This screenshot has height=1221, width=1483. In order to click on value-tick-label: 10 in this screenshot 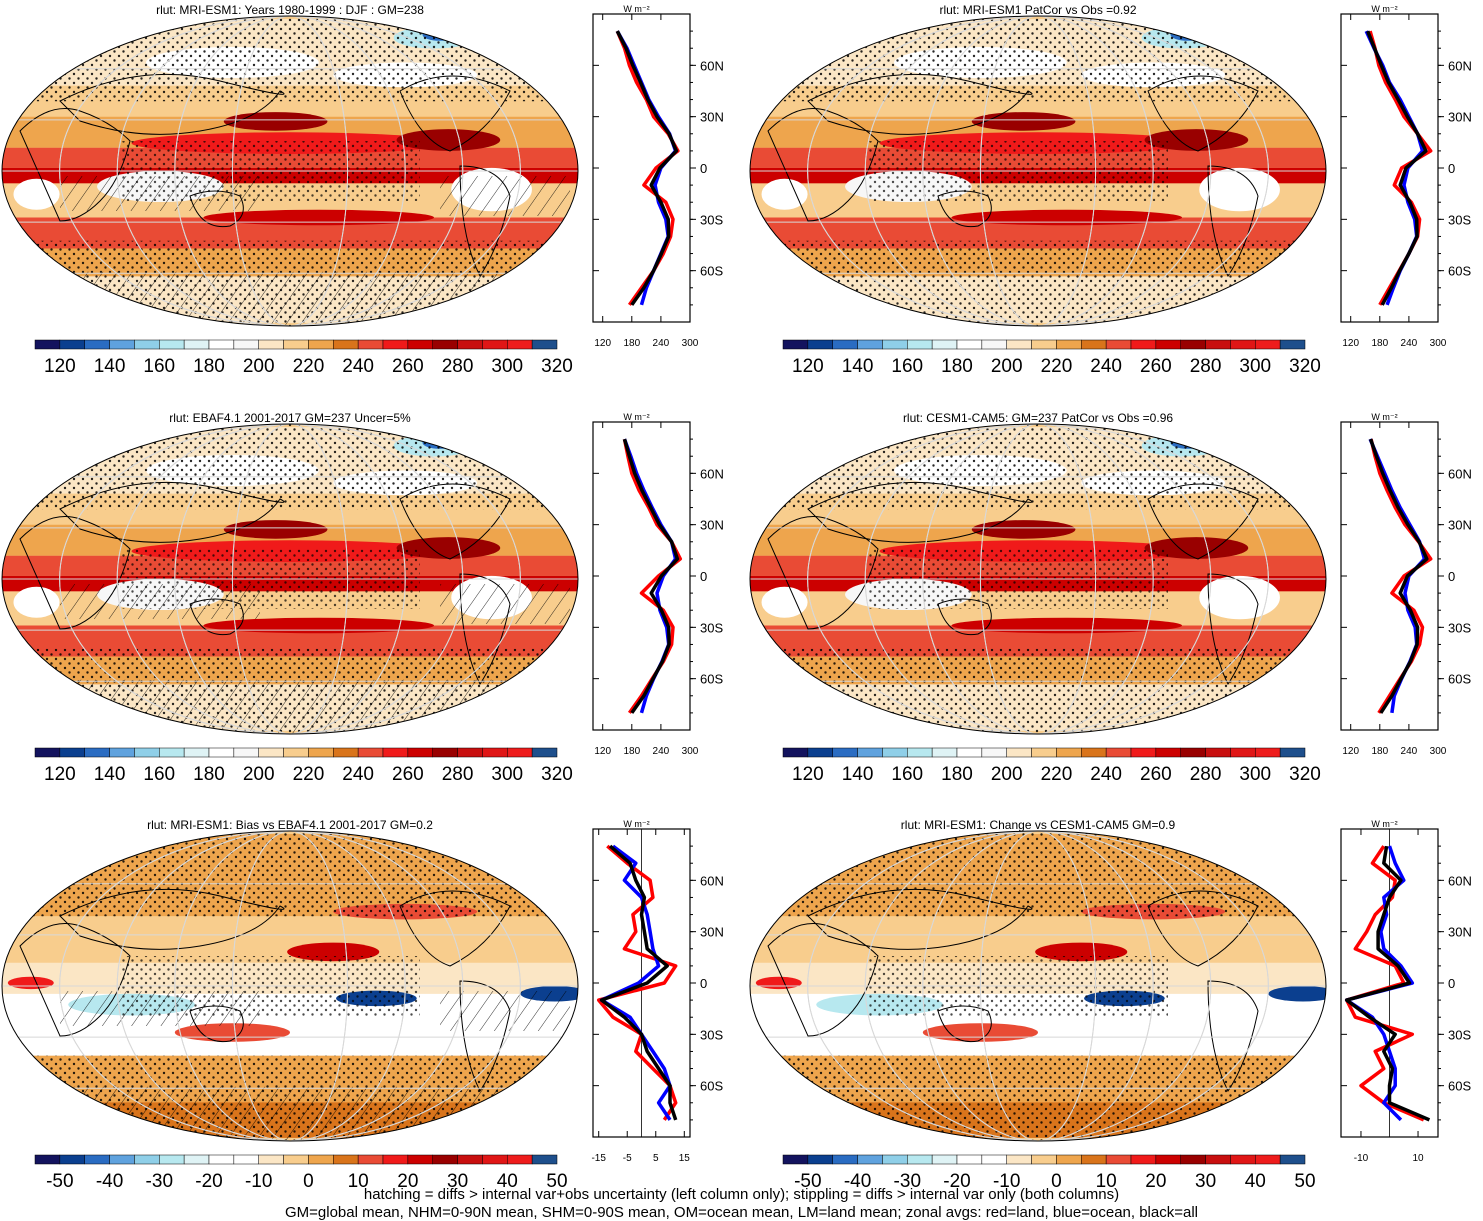, I will do `click(1418, 1158)`.